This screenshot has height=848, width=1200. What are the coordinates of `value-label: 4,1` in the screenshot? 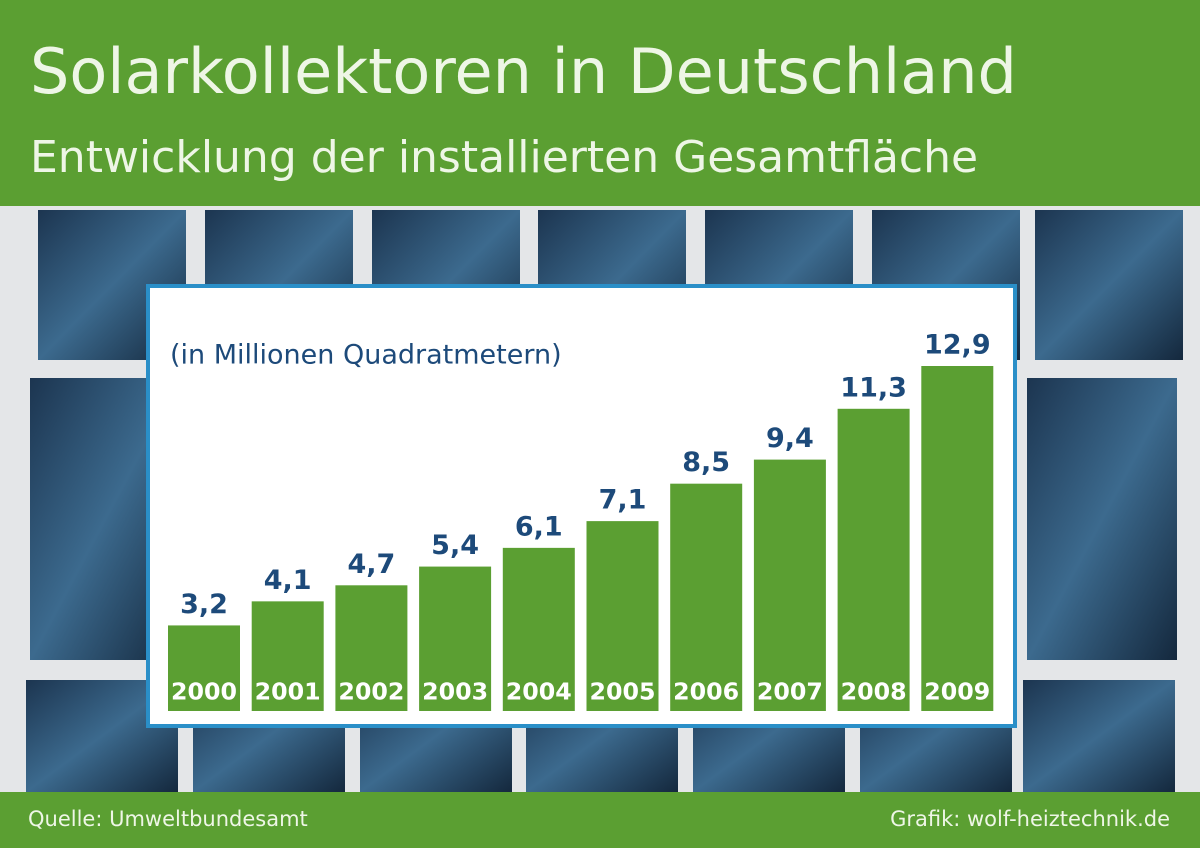 It's located at (288, 580).